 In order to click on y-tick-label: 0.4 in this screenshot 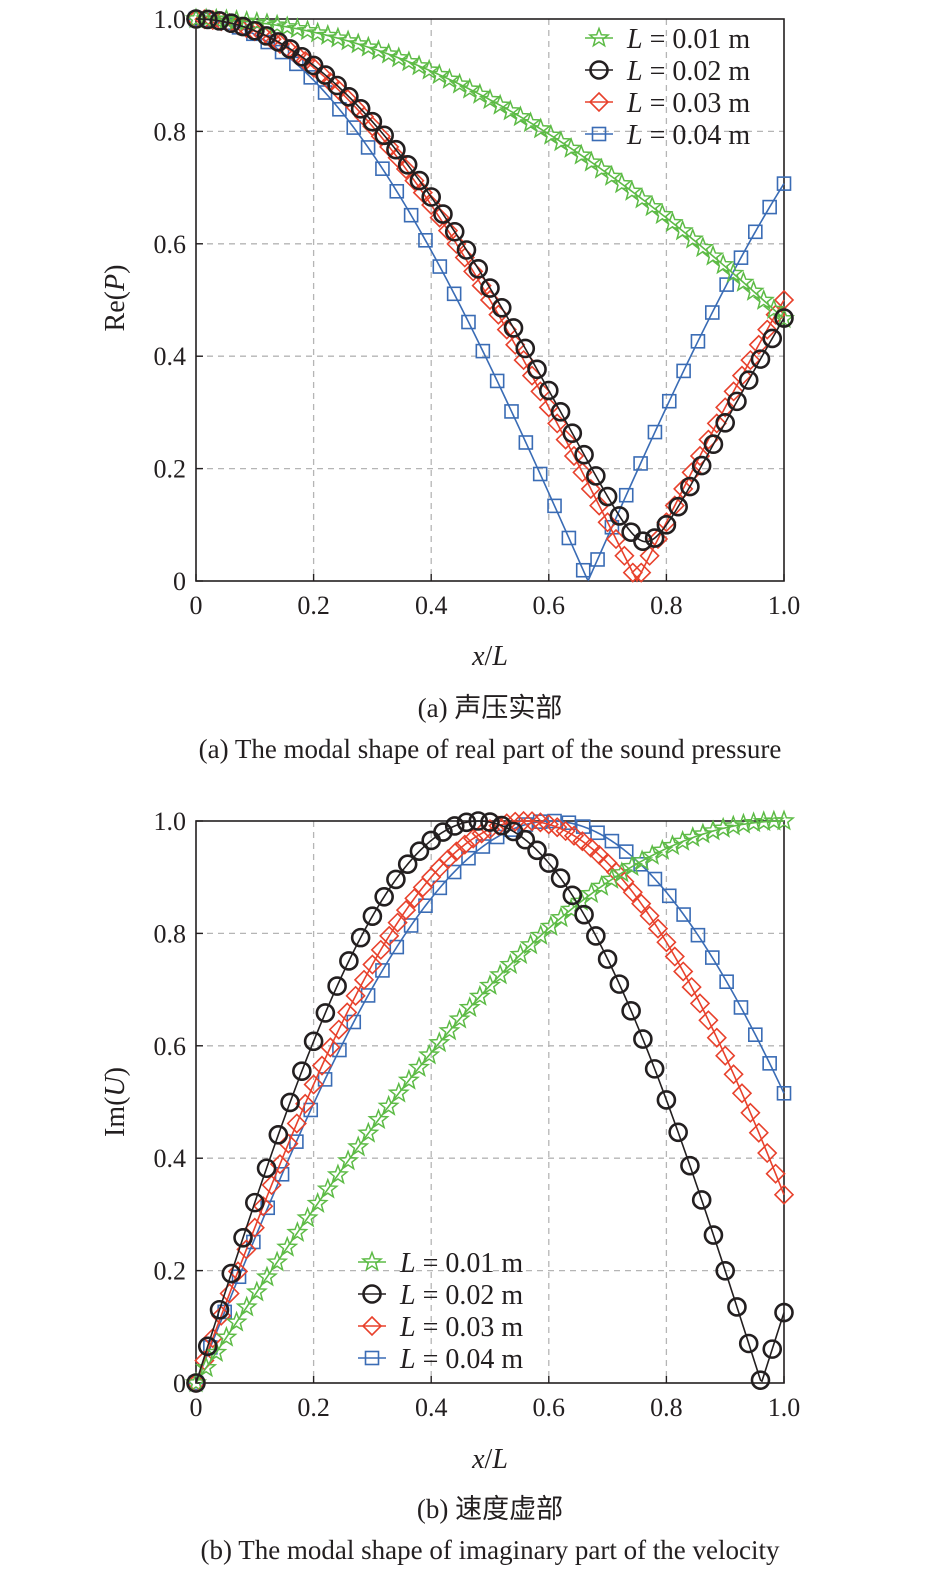, I will do `click(170, 1158)`.